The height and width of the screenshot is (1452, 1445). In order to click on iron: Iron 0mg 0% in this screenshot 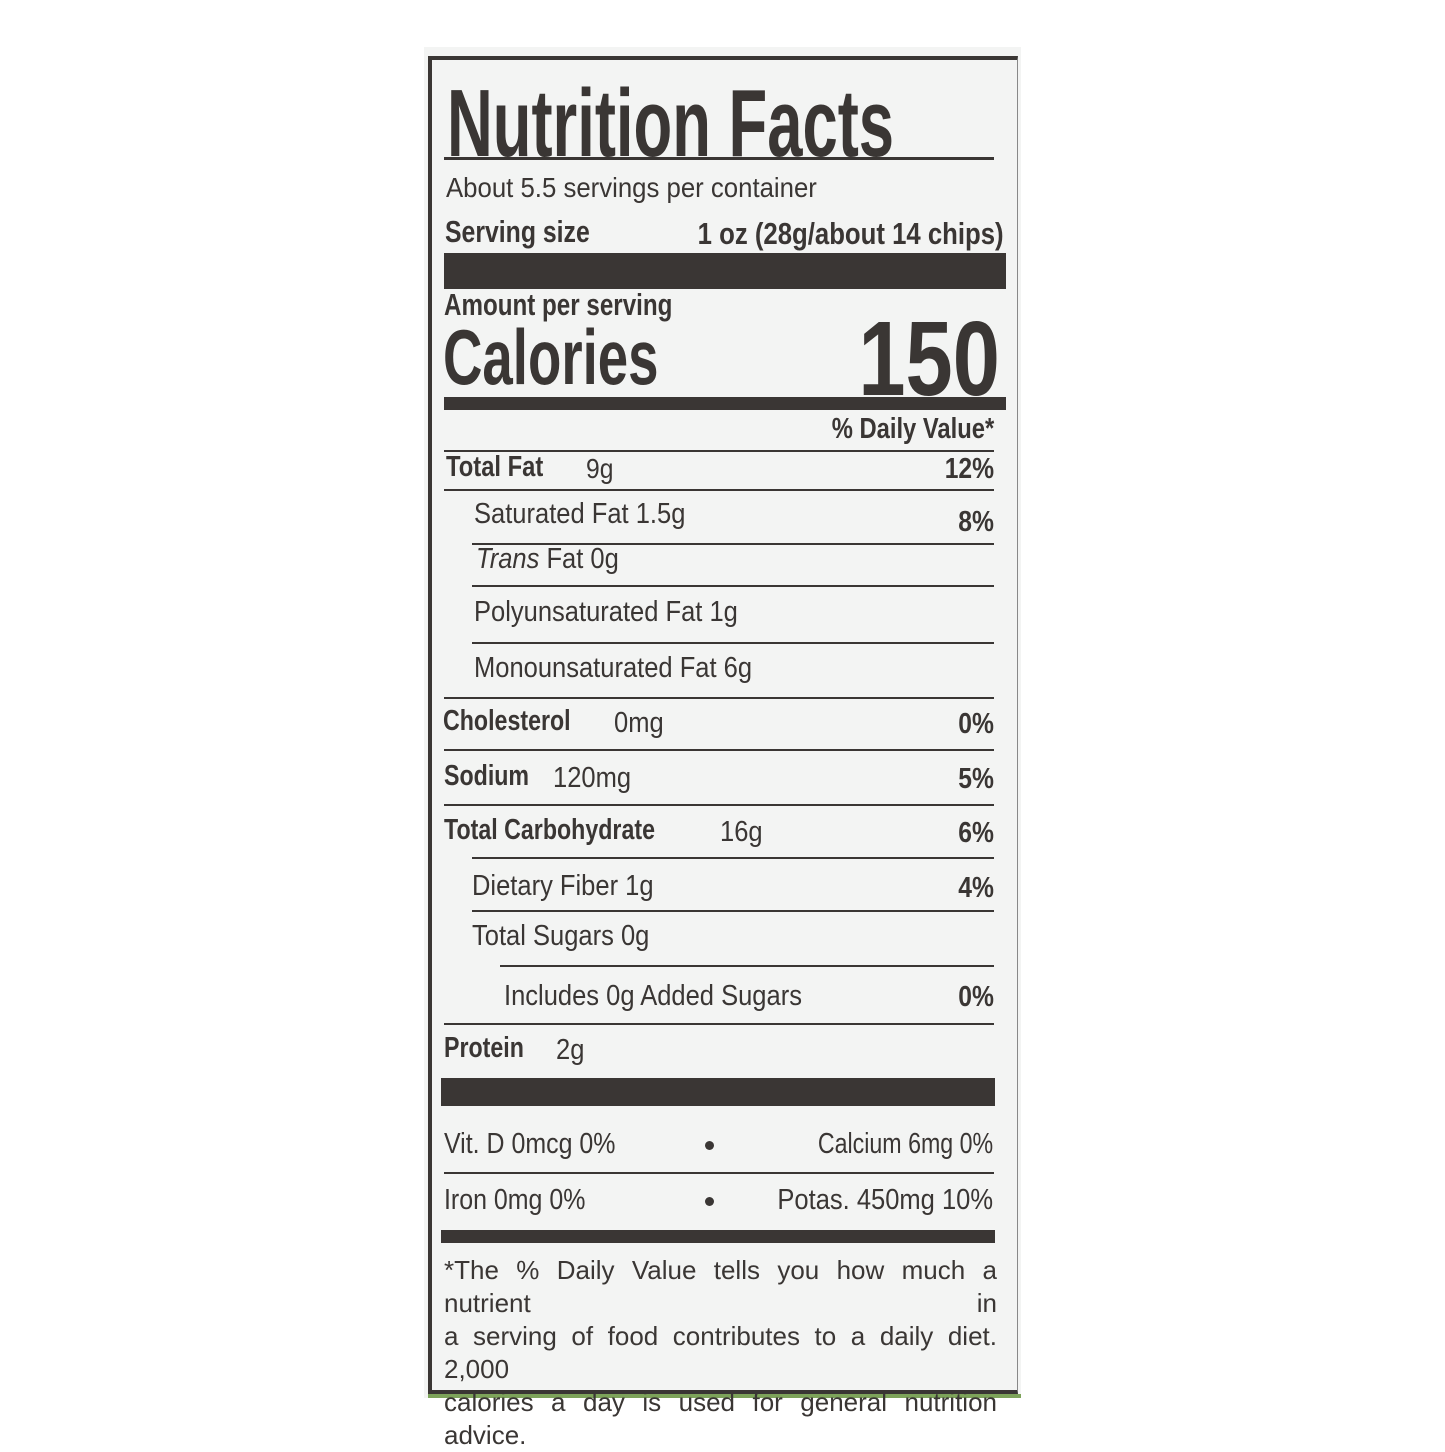, I will do `click(515, 1200)`.